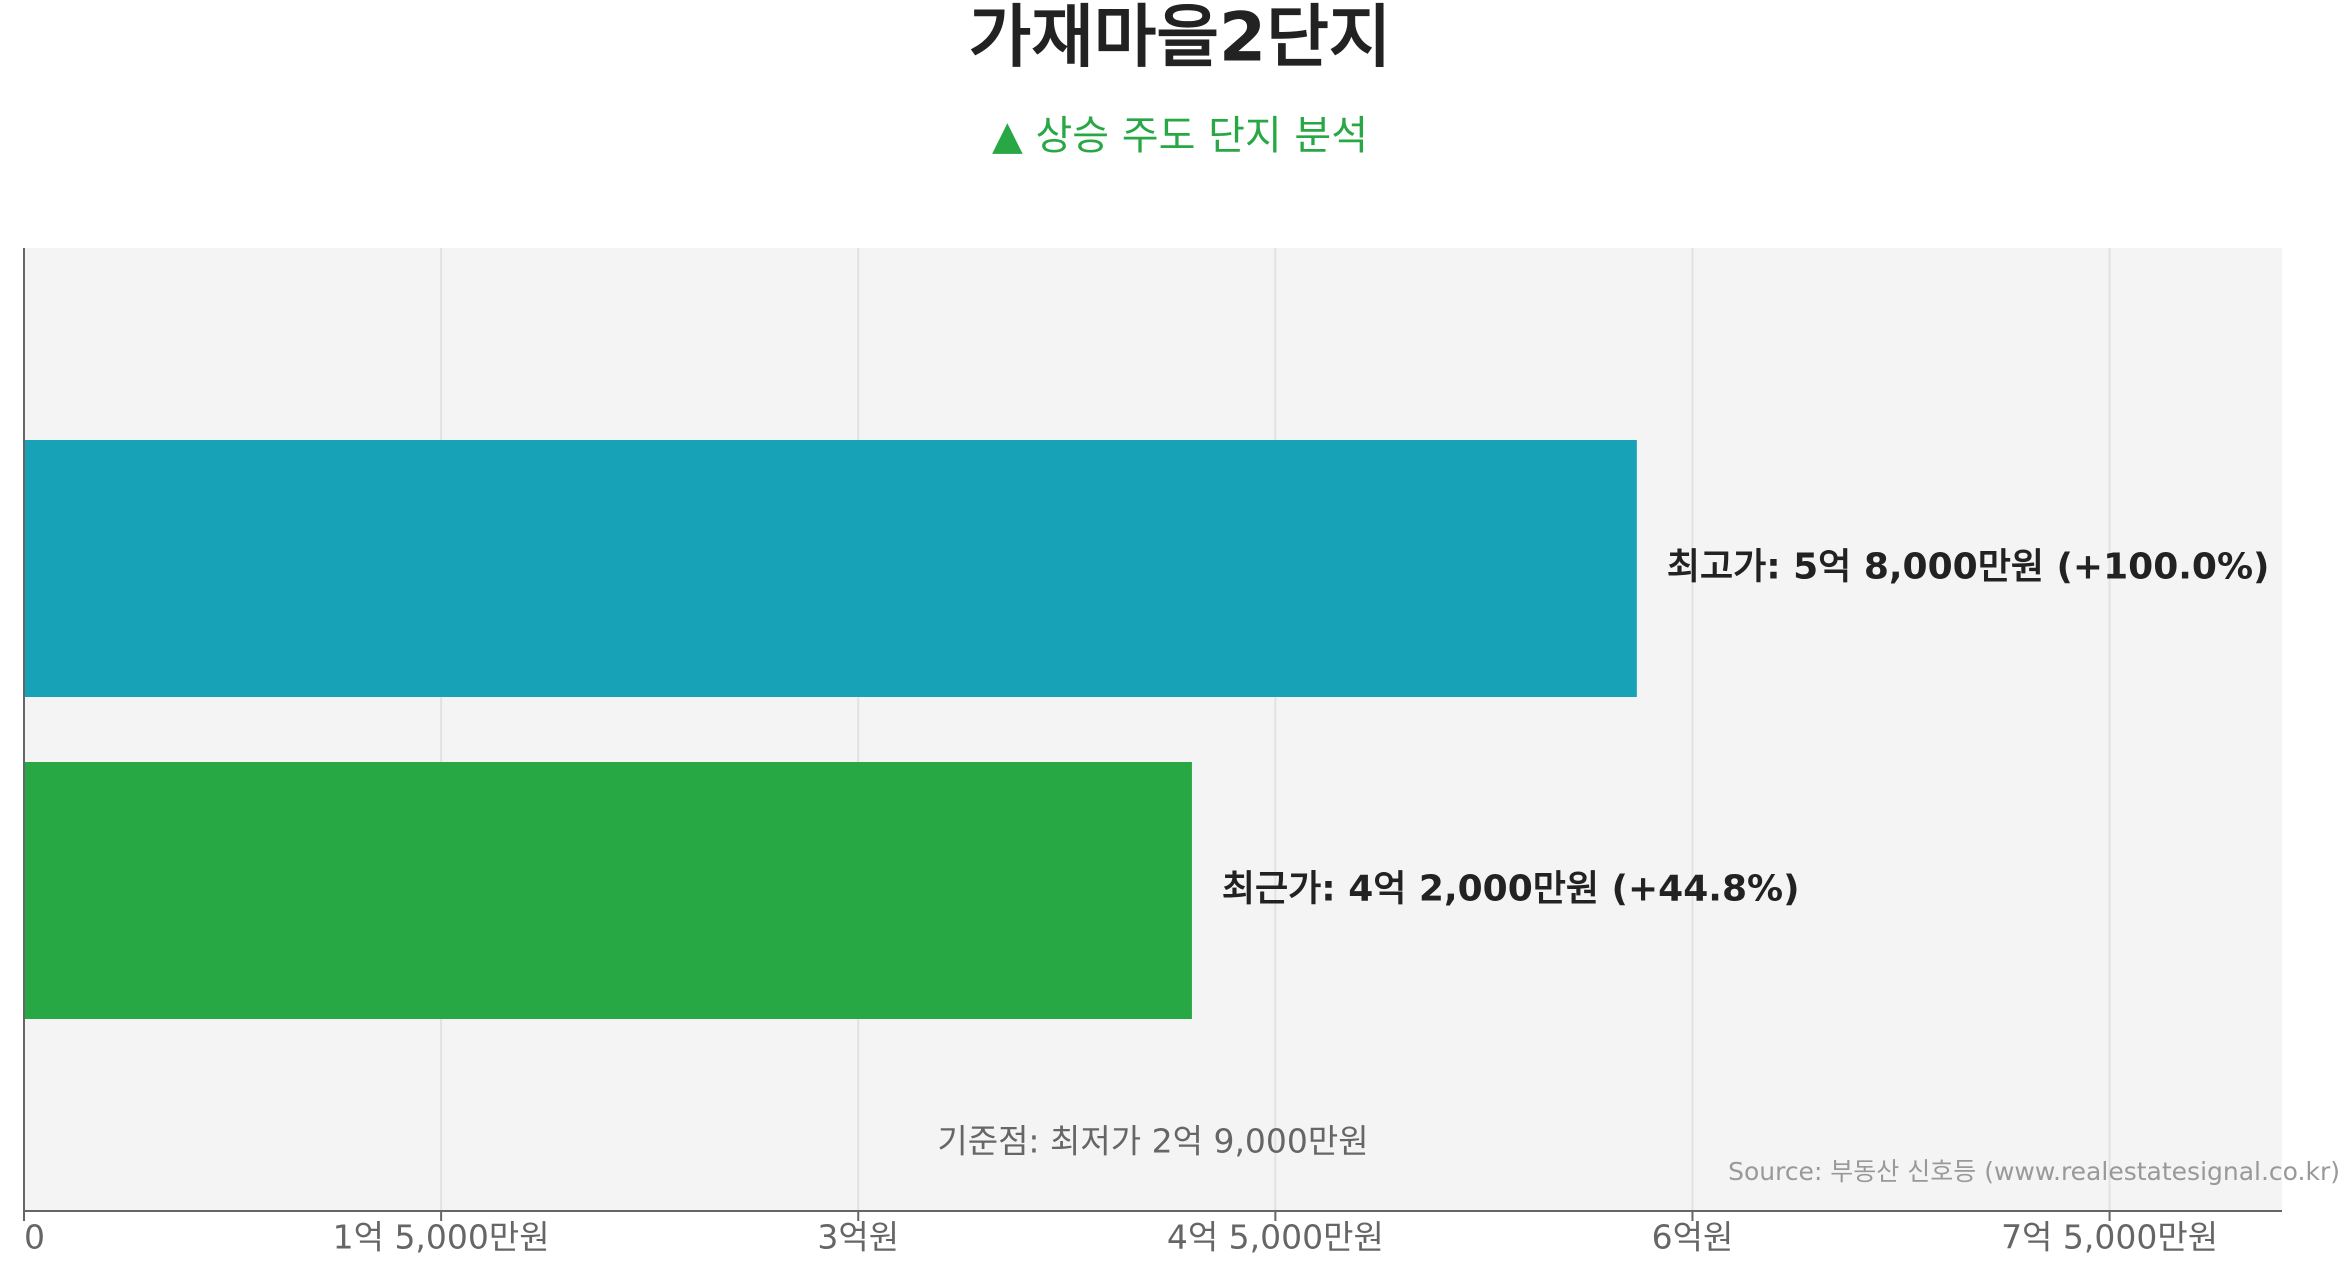 Image resolution: width=2345 pixels, height=1268 pixels. I want to click on x-tick-label: 4억 5,000만원, so click(1275, 1237).